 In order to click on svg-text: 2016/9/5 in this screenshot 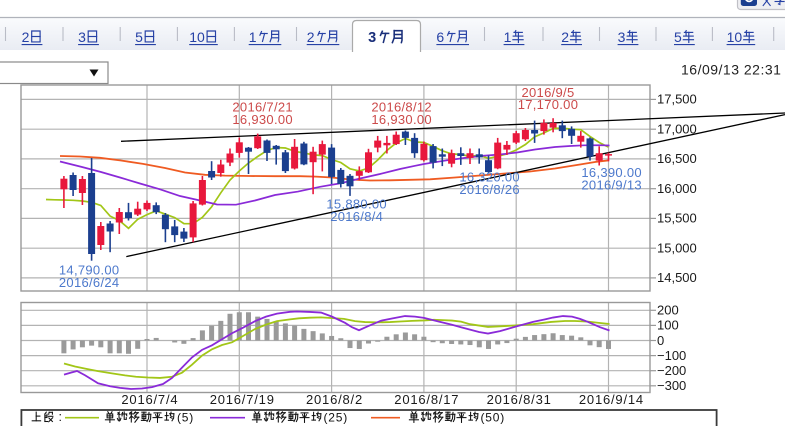, I will do `click(548, 92)`.